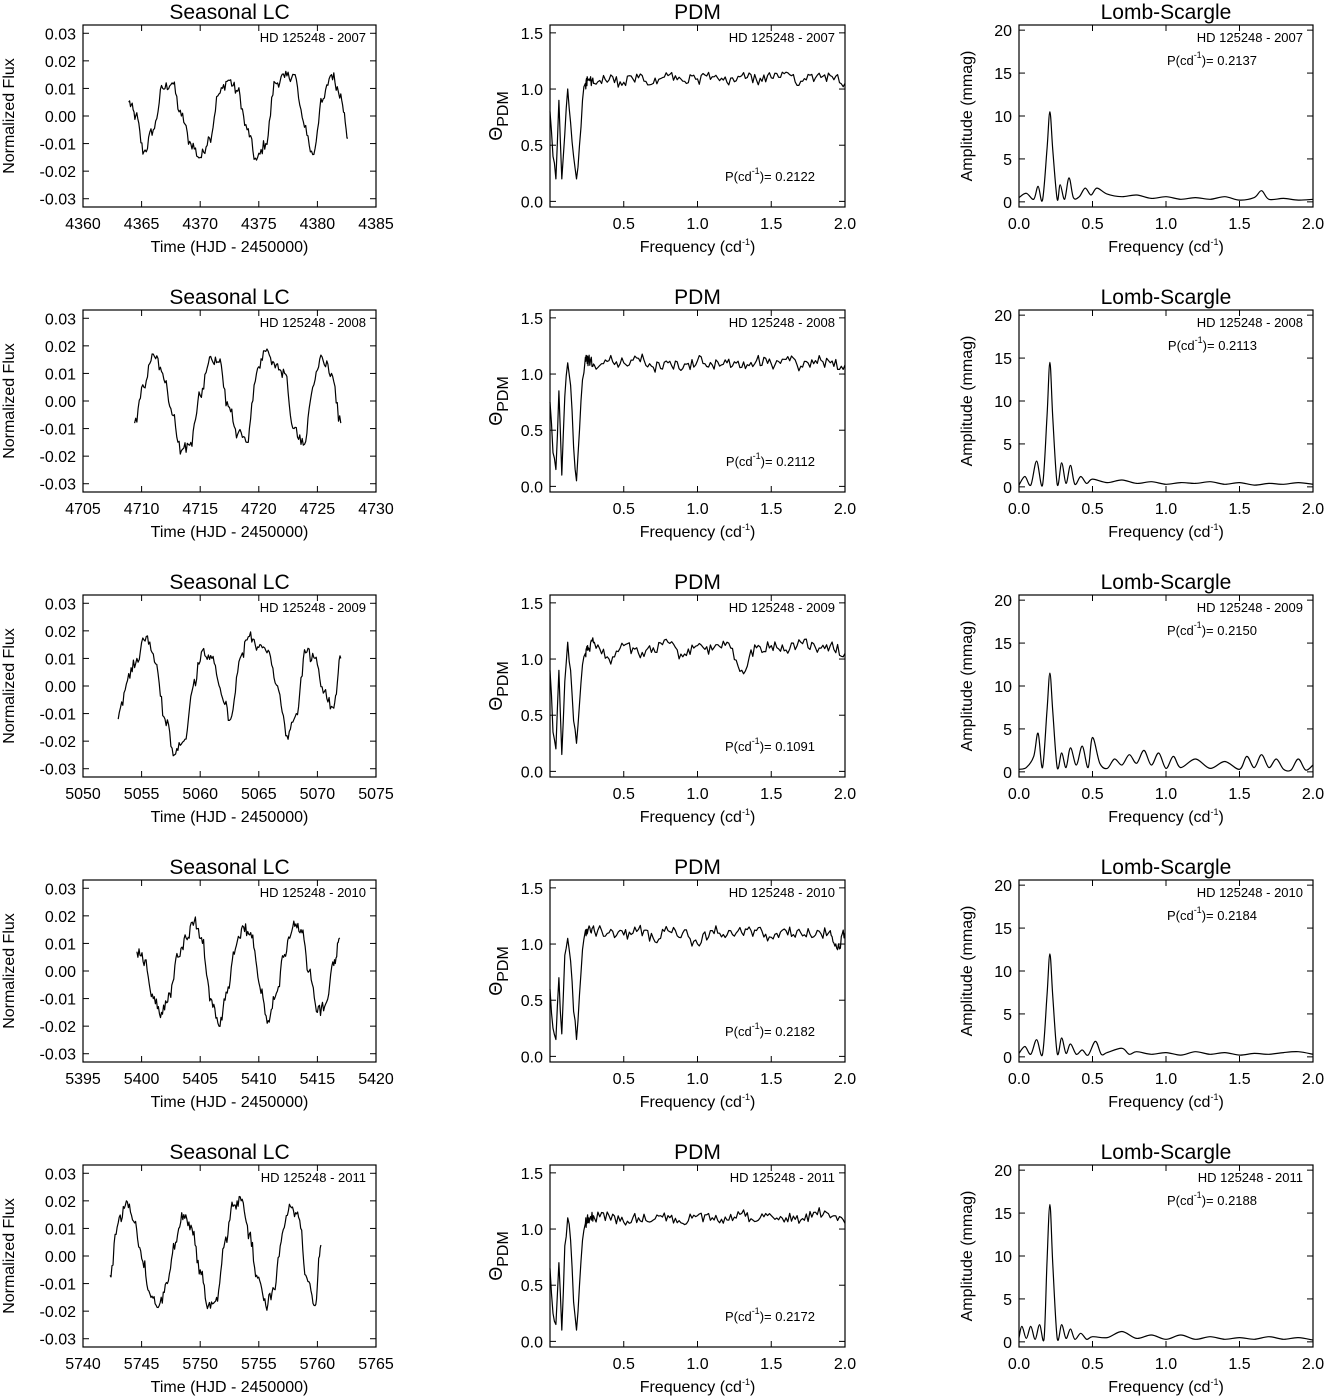 This screenshot has height=1397, width=1327. I want to click on y-tick-label: 0, so click(1007, 203).